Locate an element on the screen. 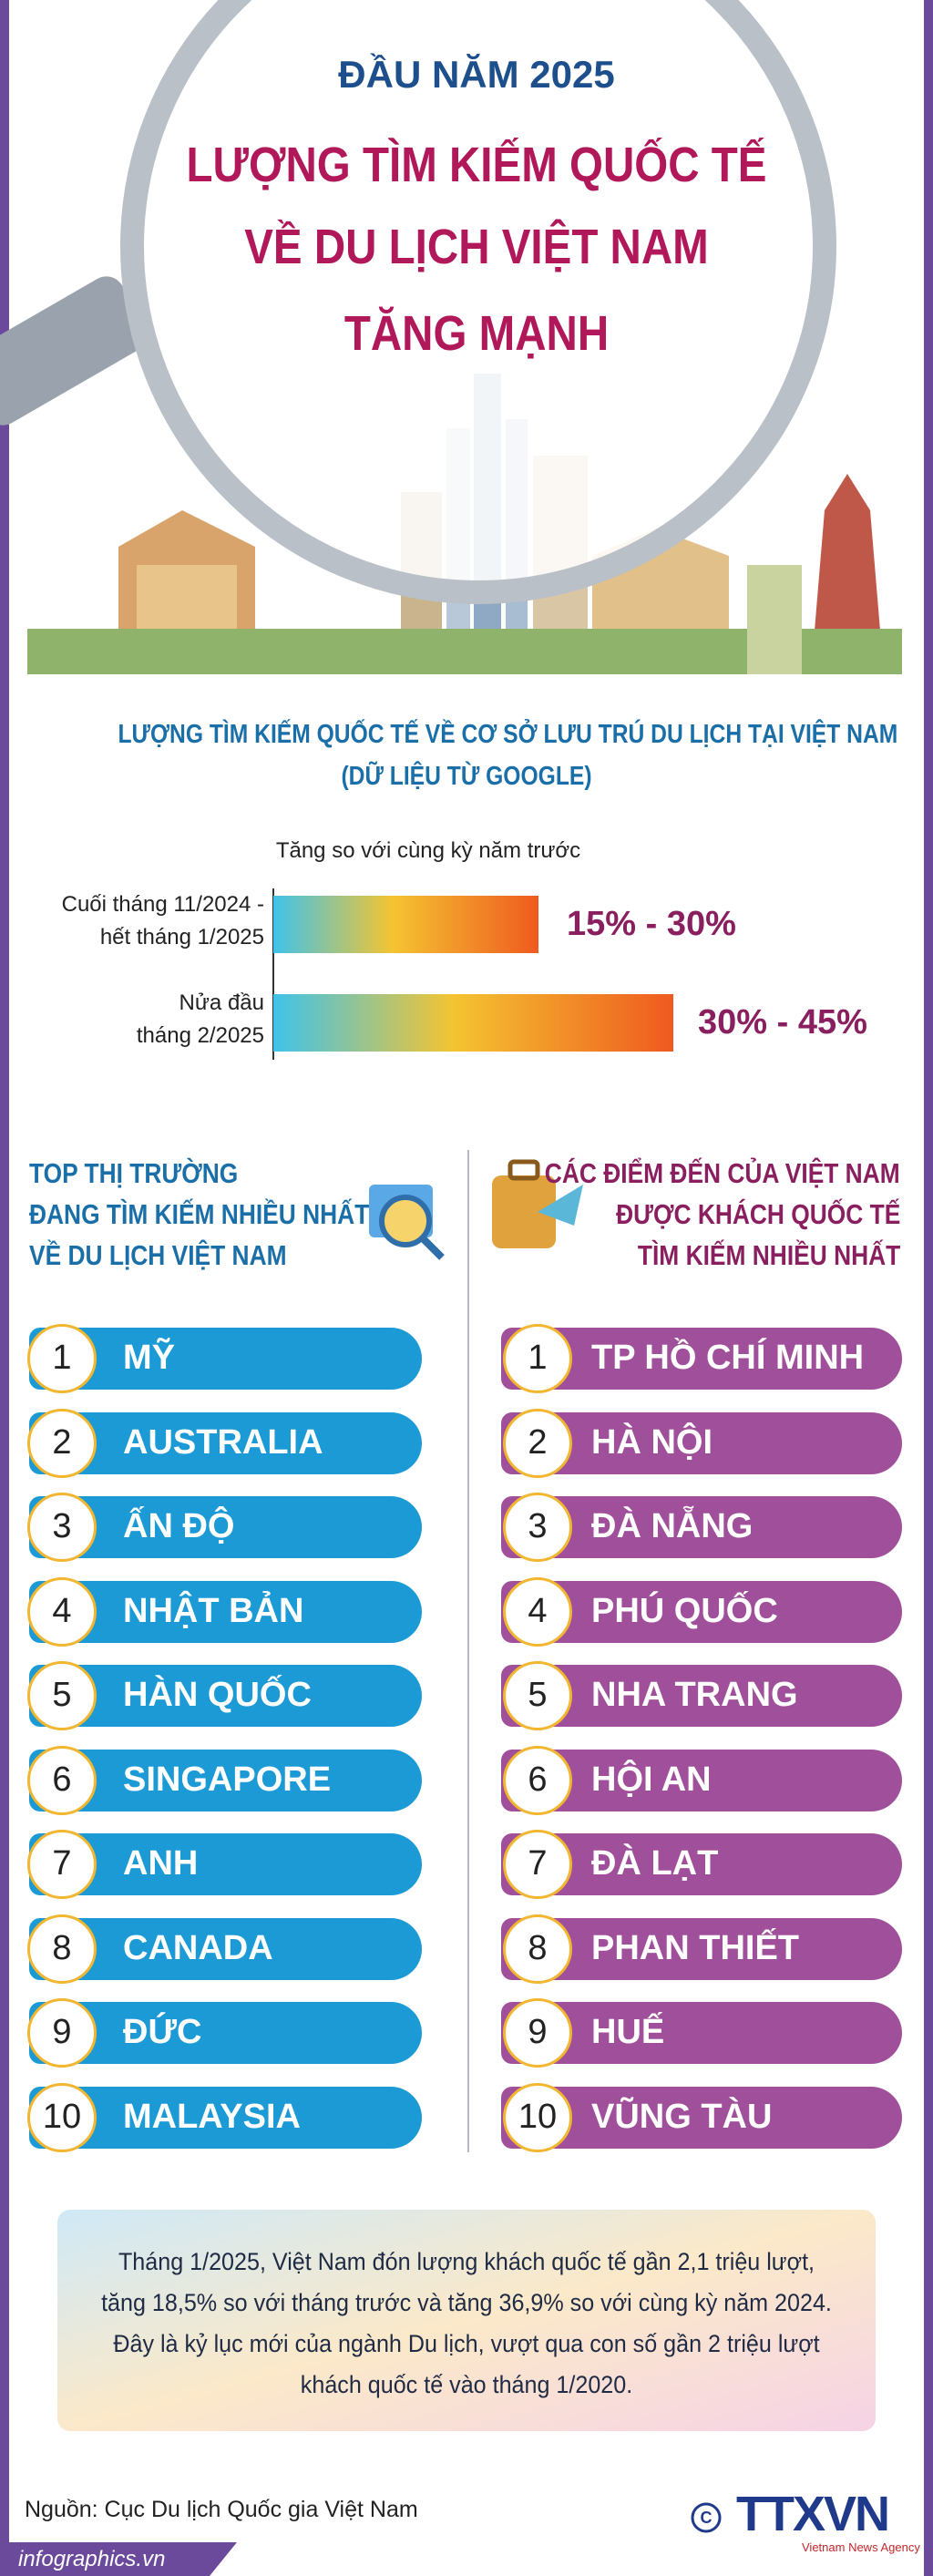 The image size is (933, 2576). list-name: VŨNG TÀU is located at coordinates (682, 2117).